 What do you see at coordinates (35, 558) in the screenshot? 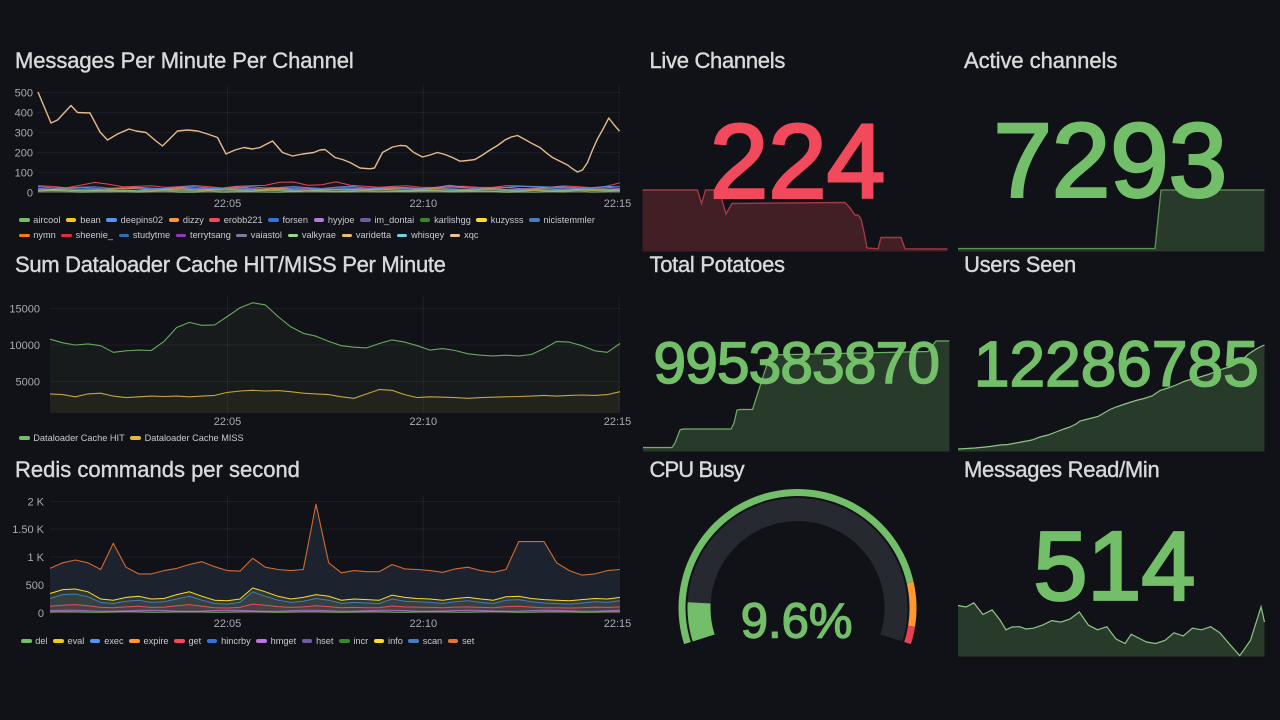
I see `svg-text: 1 K` at bounding box center [35, 558].